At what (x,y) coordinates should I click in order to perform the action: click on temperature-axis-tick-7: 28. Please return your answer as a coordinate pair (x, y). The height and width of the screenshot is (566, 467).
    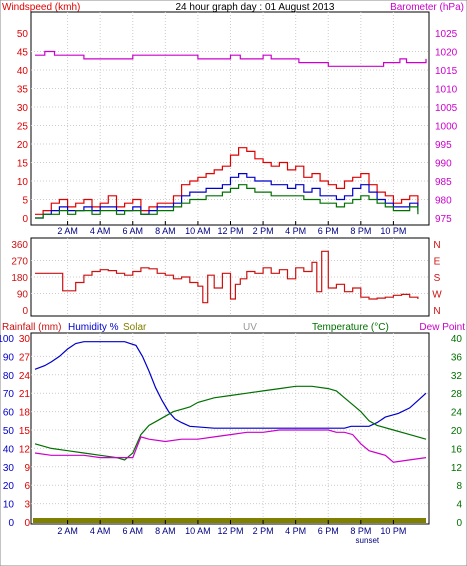
    Looking at the image, I should click on (457, 394).